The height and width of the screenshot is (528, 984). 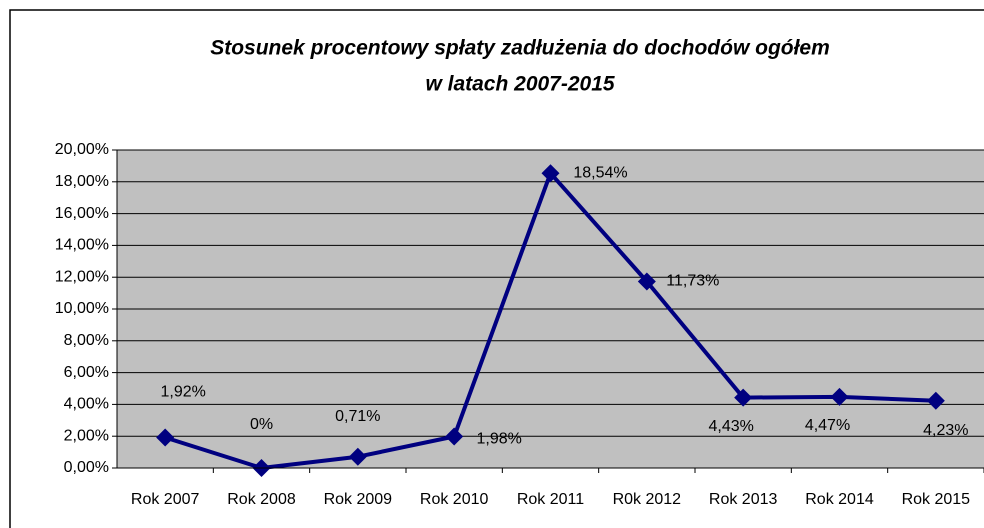 I want to click on y-tick-label: 20,00%, so click(x=82, y=149).